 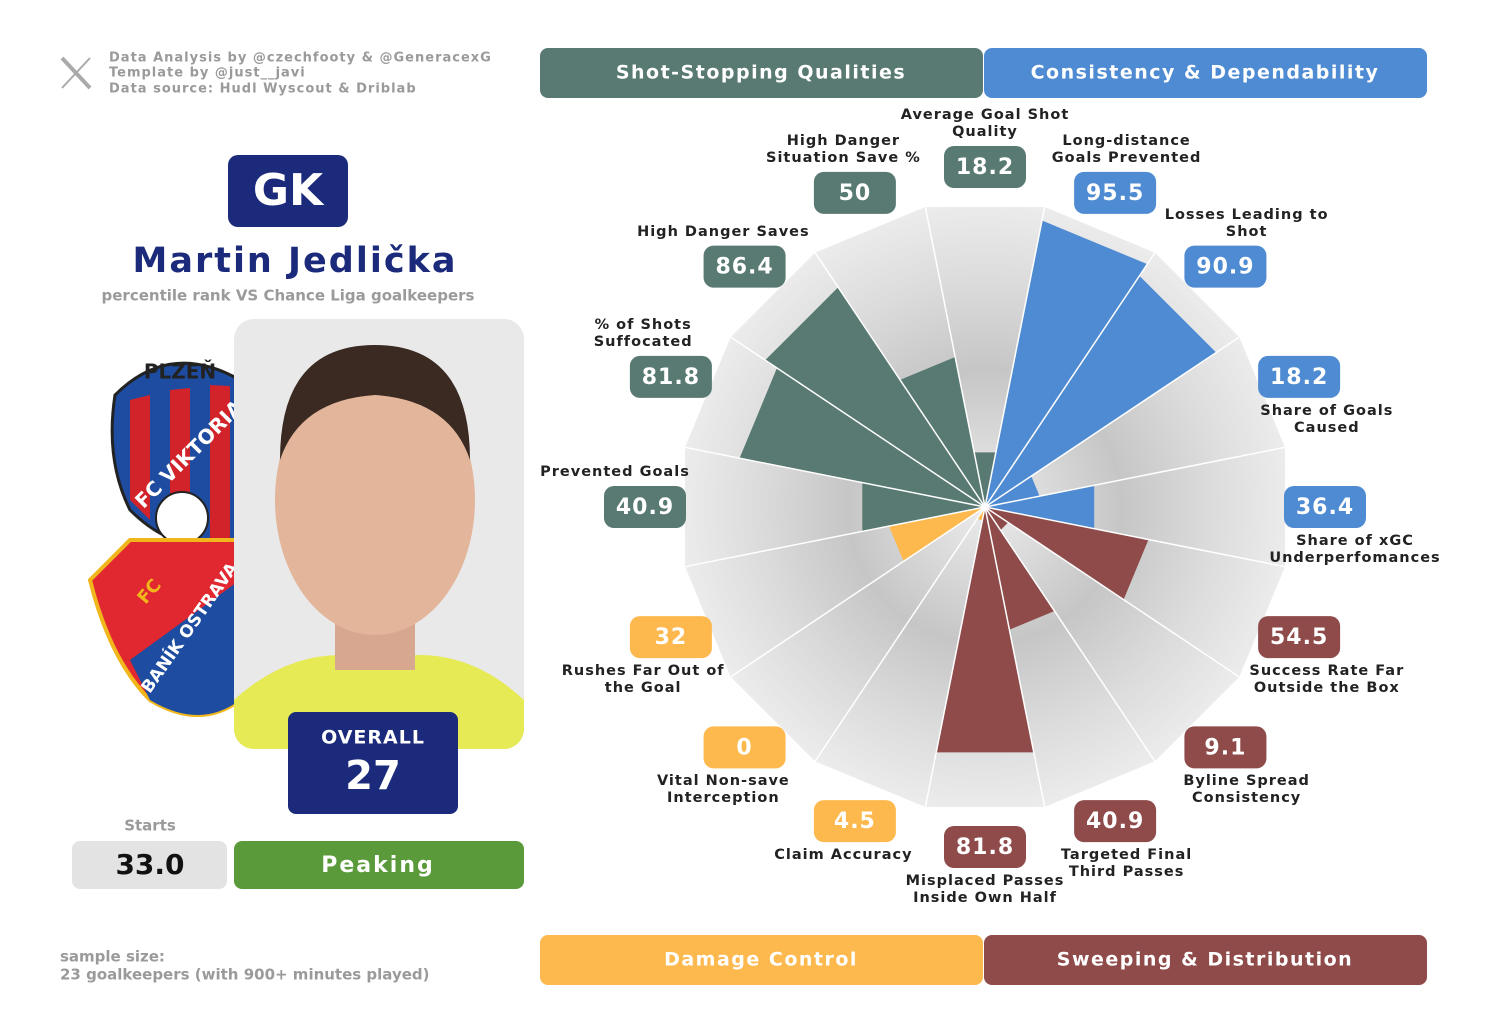 What do you see at coordinates (1246, 223) in the screenshot?
I see `category-label: Losses Leading to Shot` at bounding box center [1246, 223].